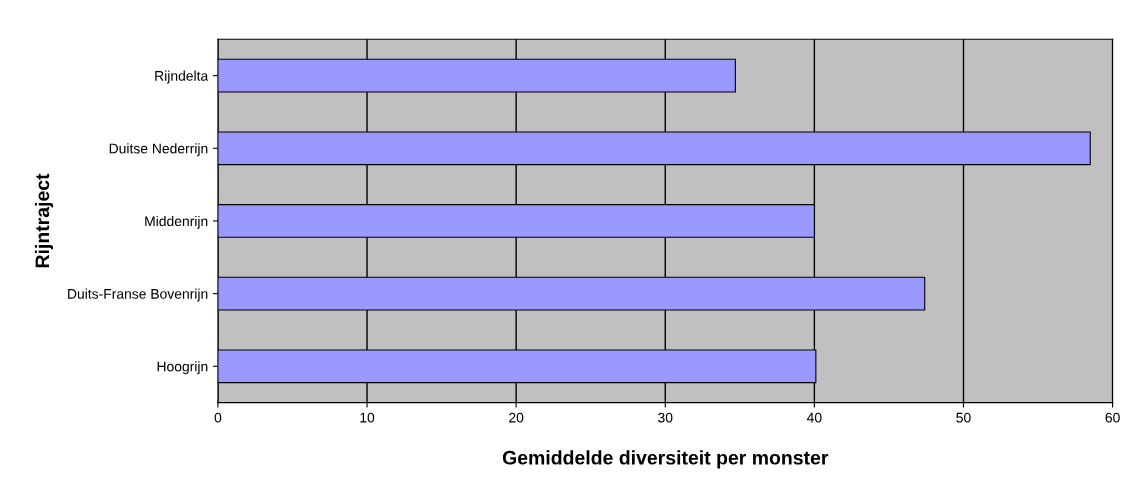 The height and width of the screenshot is (491, 1147). I want to click on y-tick-label: Hoogrijn, so click(182, 368).